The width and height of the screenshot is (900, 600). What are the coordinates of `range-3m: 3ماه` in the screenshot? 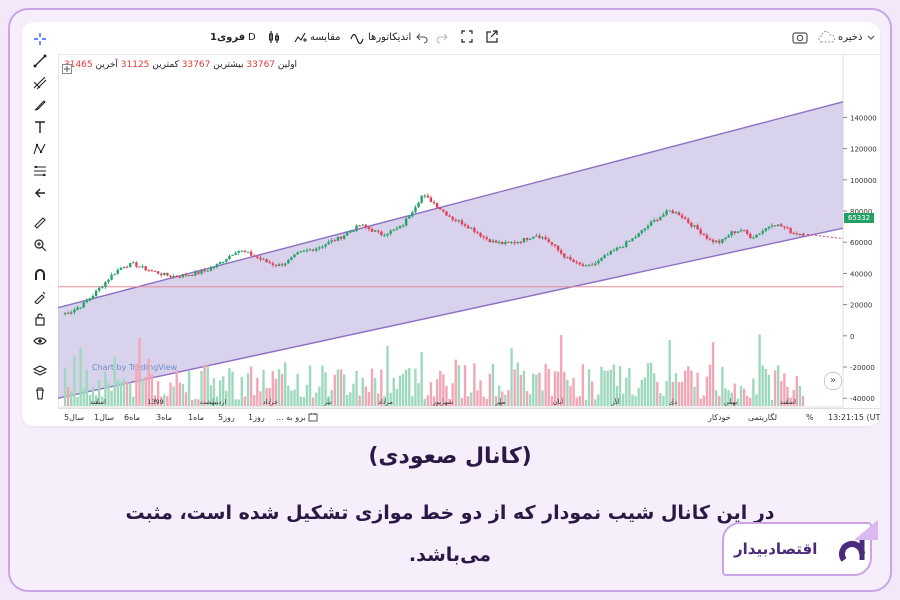 It's located at (164, 417).